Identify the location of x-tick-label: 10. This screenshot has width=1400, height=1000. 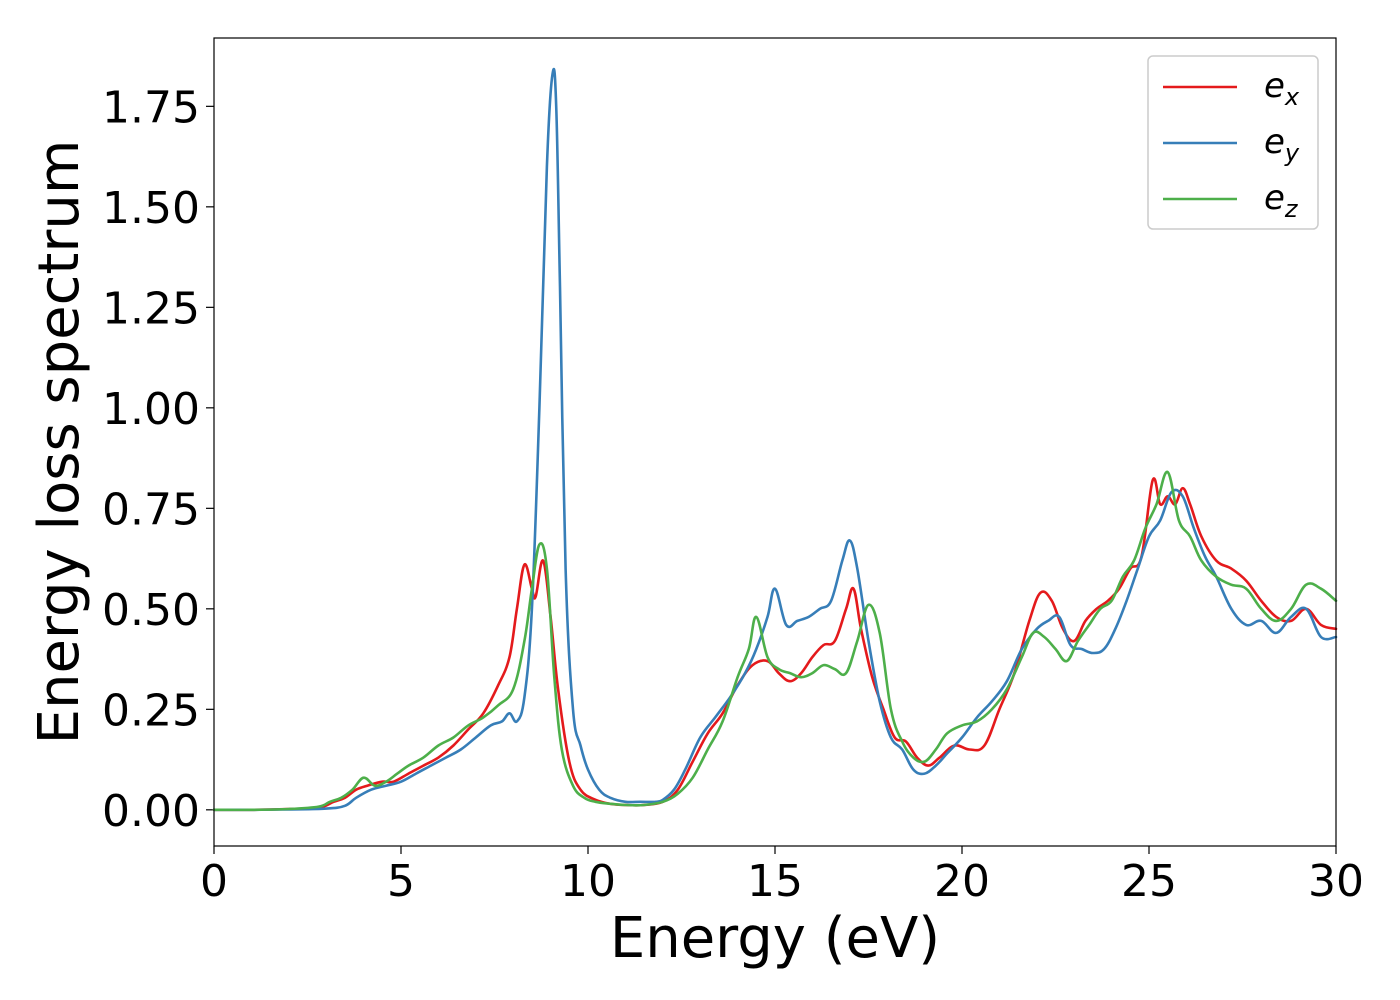
(588, 881).